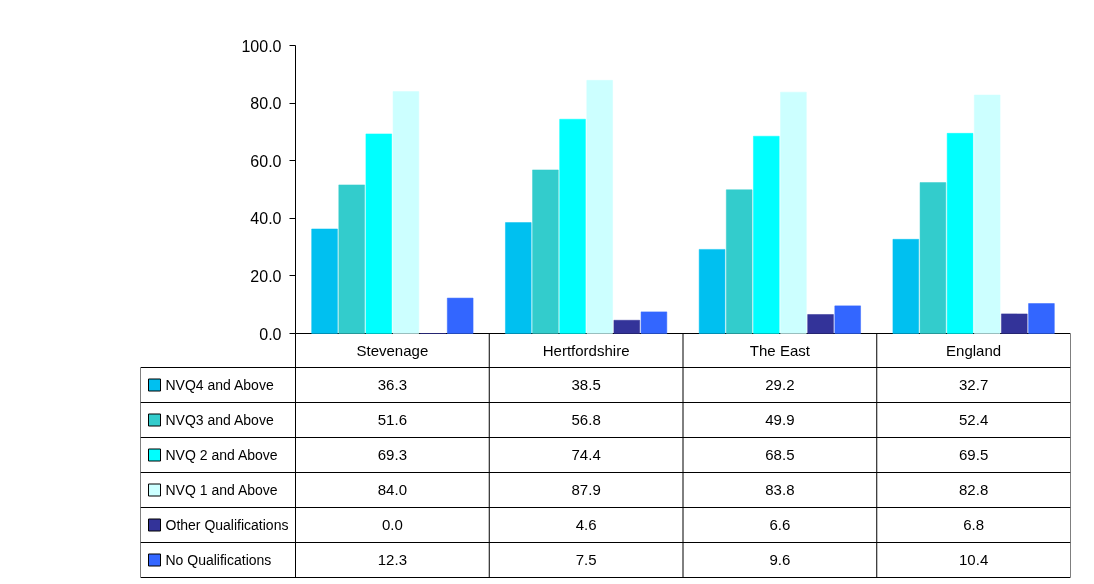  What do you see at coordinates (974, 350) in the screenshot?
I see `x-tick-label: England` at bounding box center [974, 350].